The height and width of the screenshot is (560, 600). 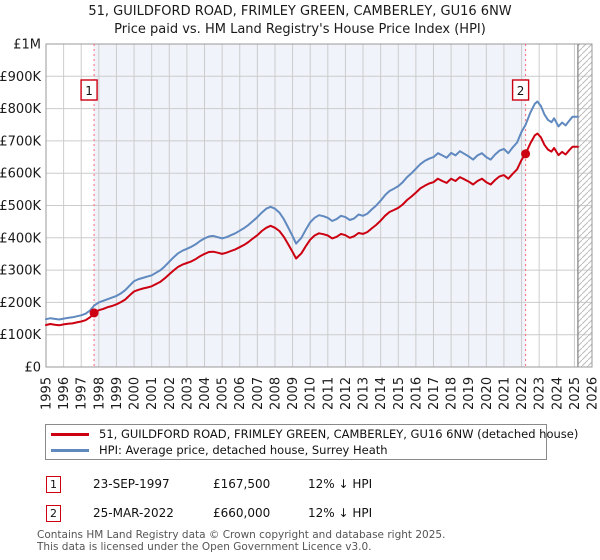 I want to click on x-tick-label: 2011, so click(x=328, y=393).